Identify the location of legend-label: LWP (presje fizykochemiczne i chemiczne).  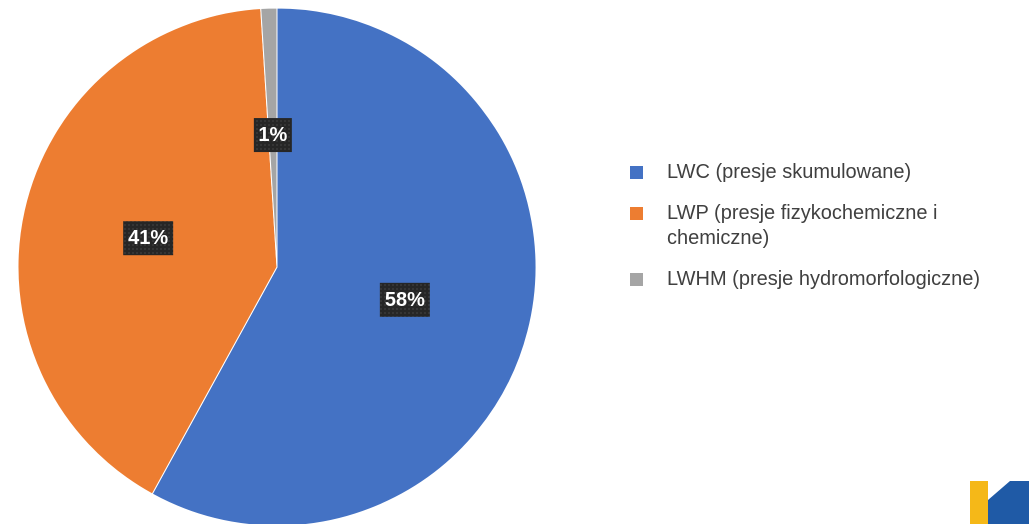
(802, 225).